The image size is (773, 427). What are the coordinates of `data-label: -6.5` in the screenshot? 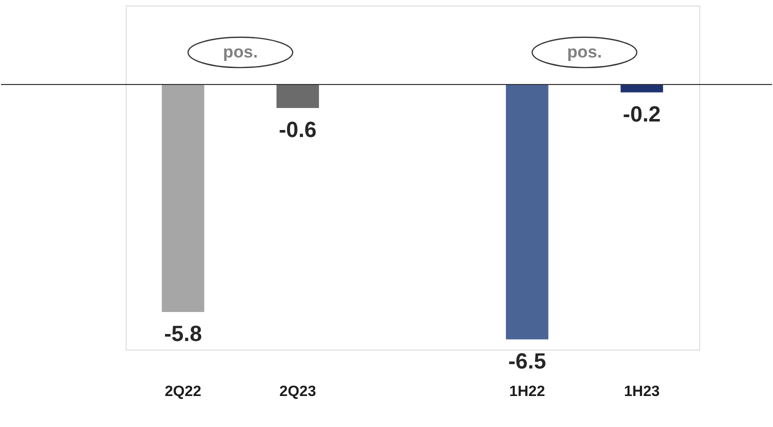 It's located at (527, 361).